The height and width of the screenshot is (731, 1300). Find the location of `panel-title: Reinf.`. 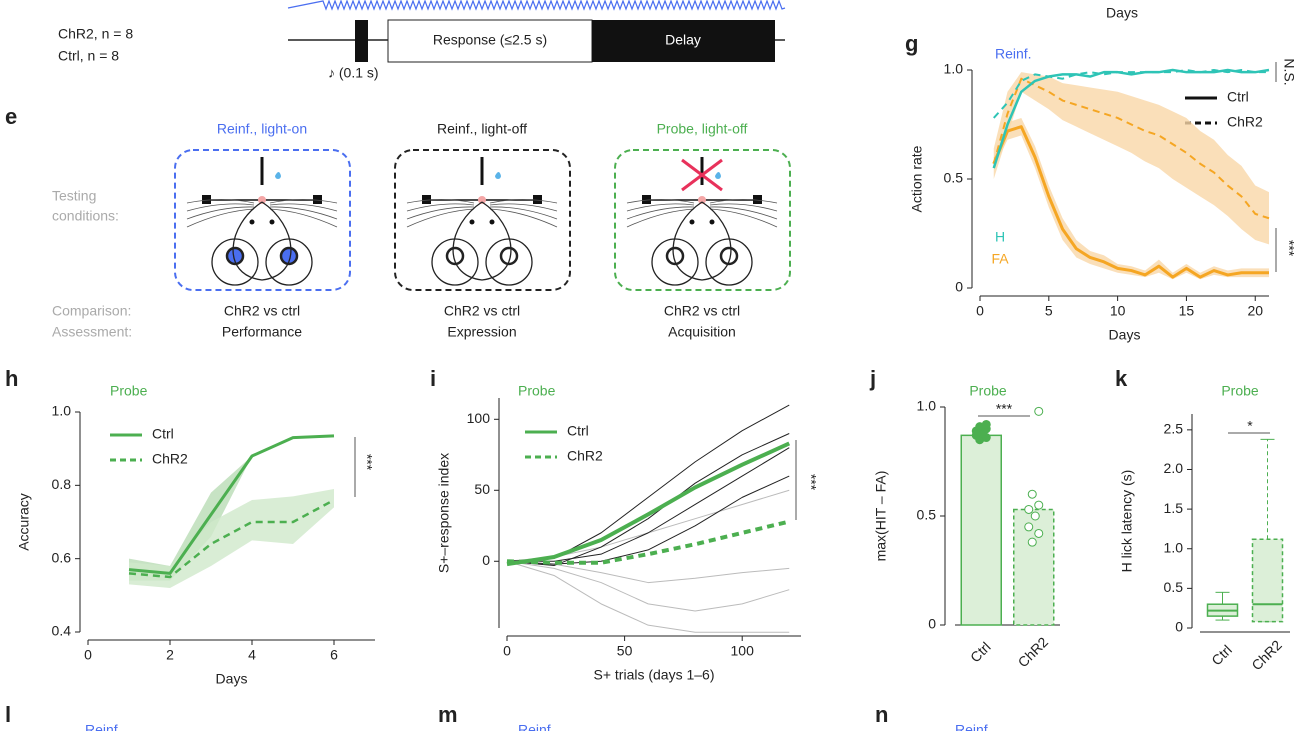

panel-title: Reinf. is located at coordinates (536, 726).